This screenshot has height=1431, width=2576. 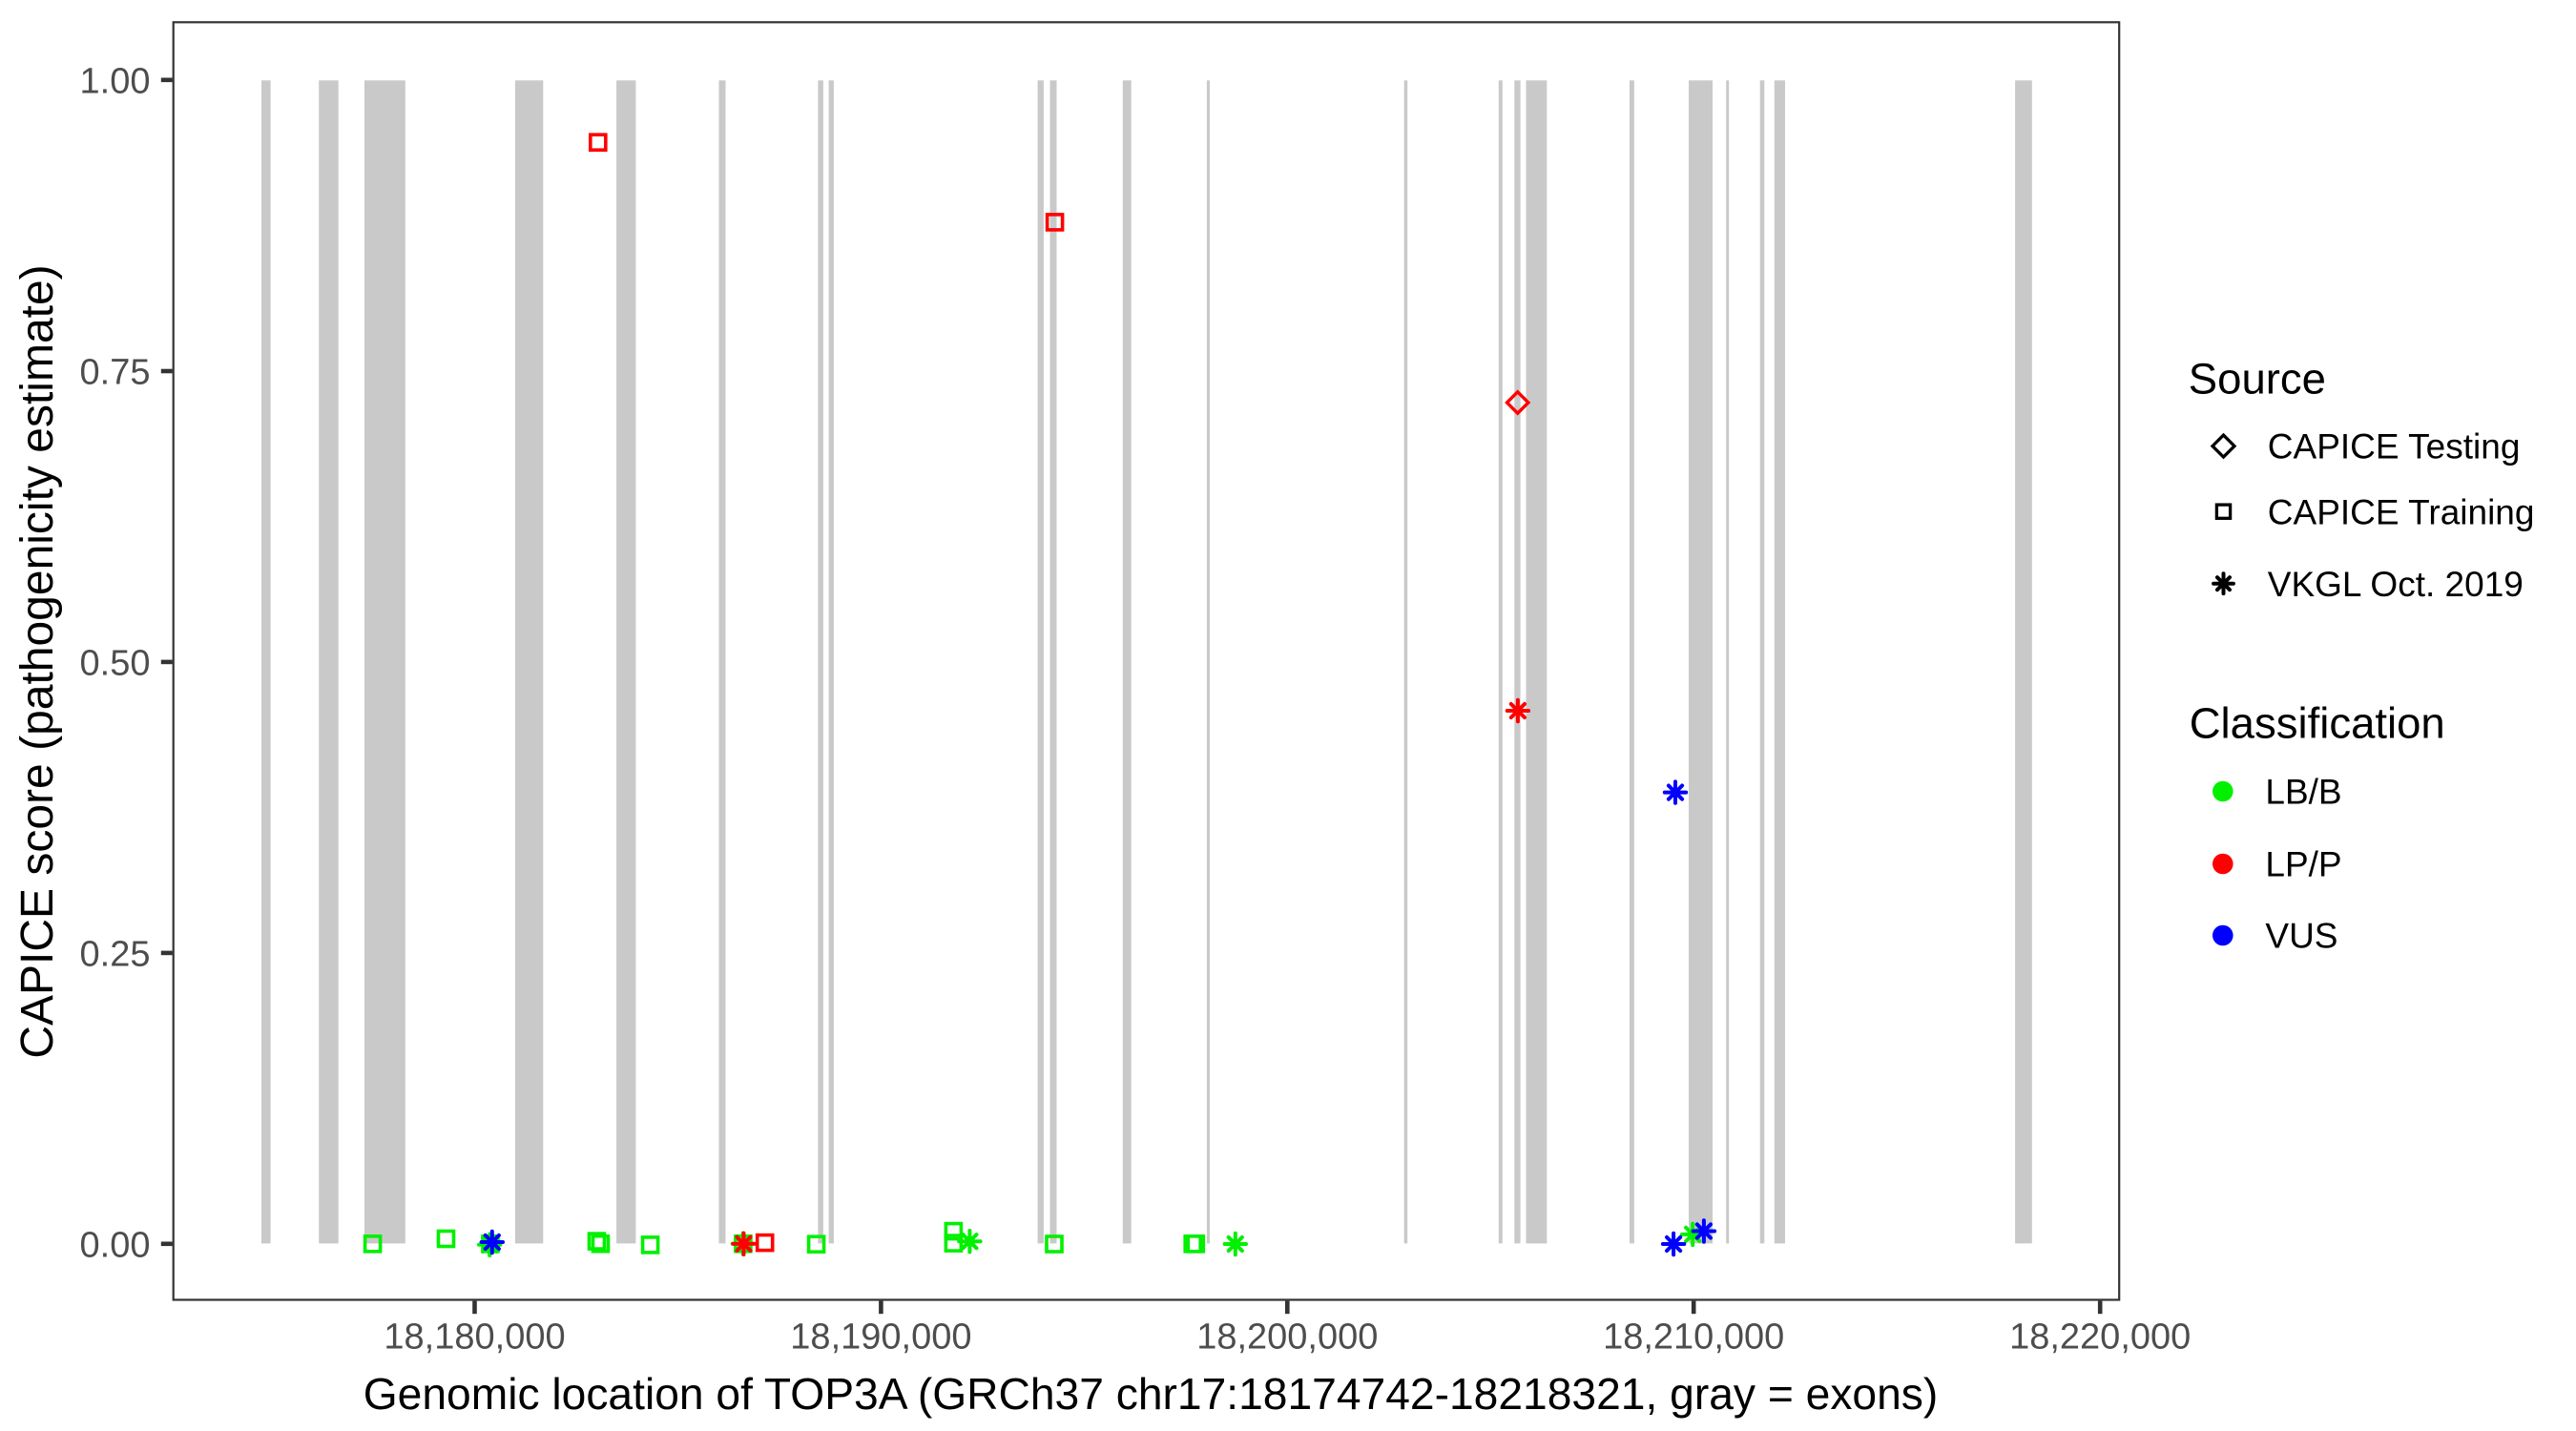 I want to click on svg-text: VKGL Oct. 2019, so click(x=2396, y=584).